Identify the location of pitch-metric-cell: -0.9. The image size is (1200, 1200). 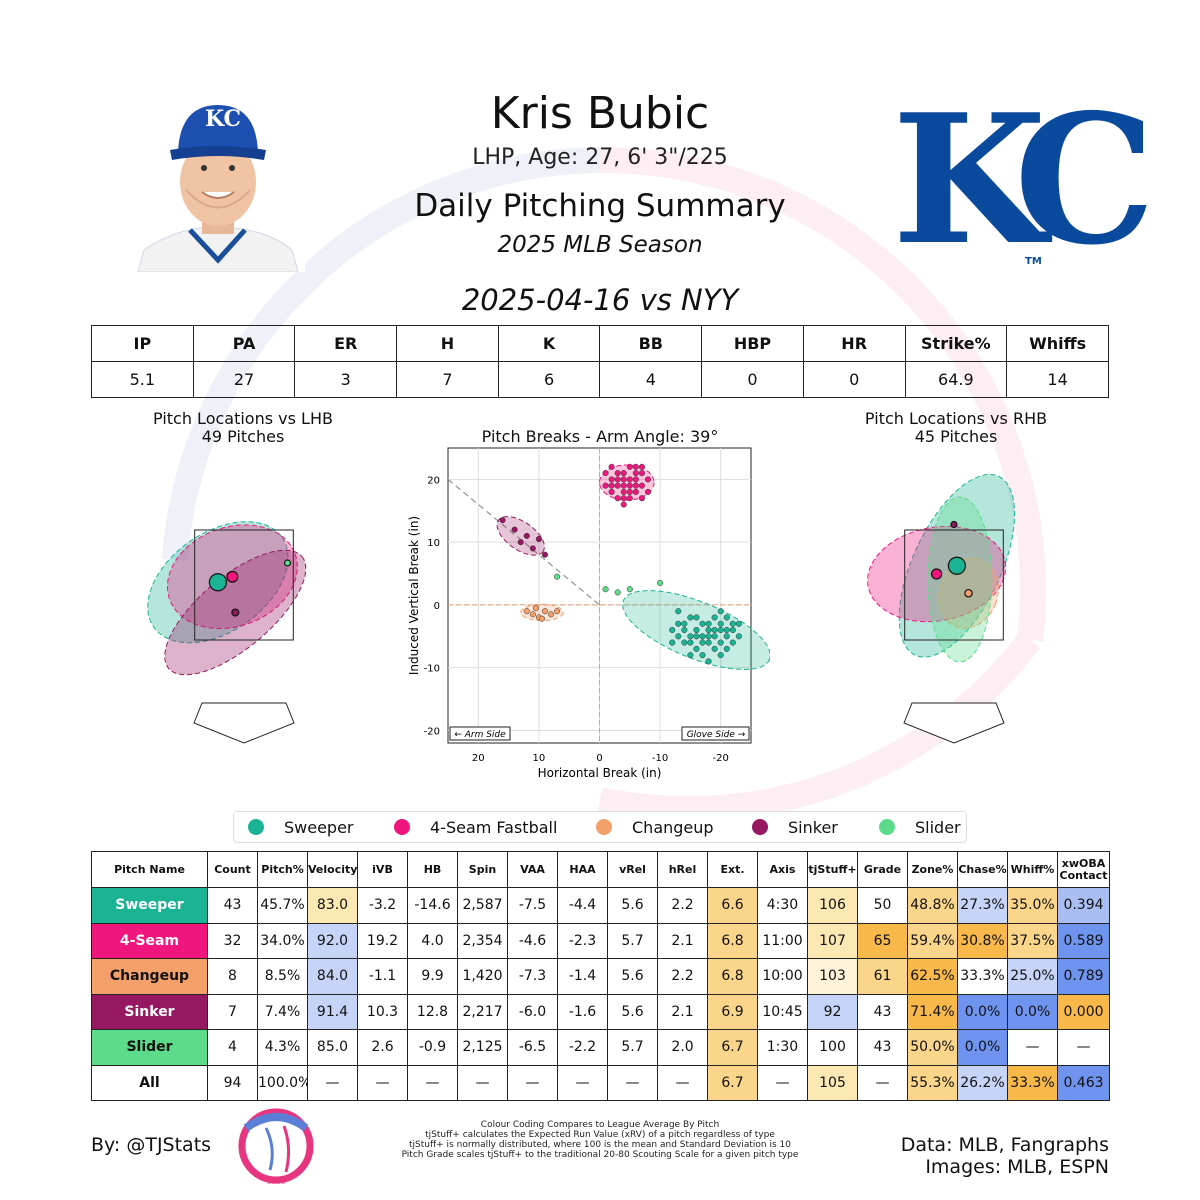
(432, 1047).